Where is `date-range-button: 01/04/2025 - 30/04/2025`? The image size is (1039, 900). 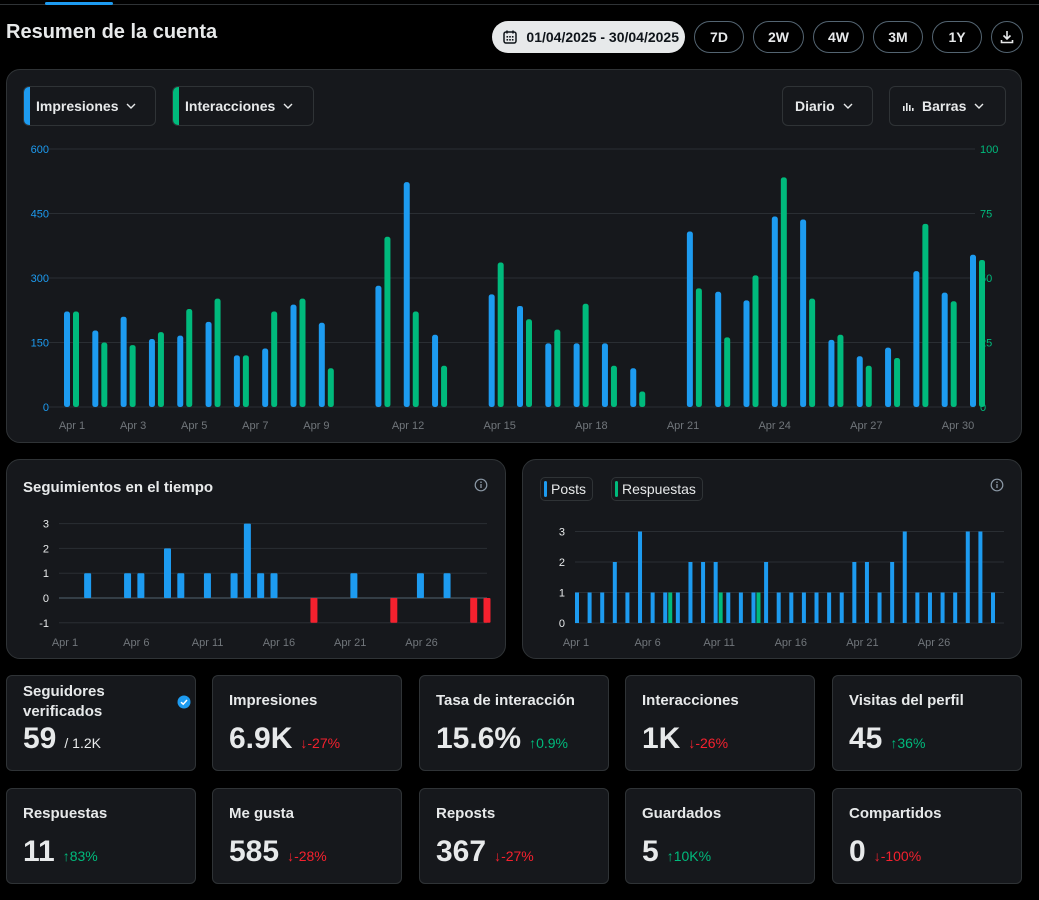 date-range-button: 01/04/2025 - 30/04/2025 is located at coordinates (588, 37).